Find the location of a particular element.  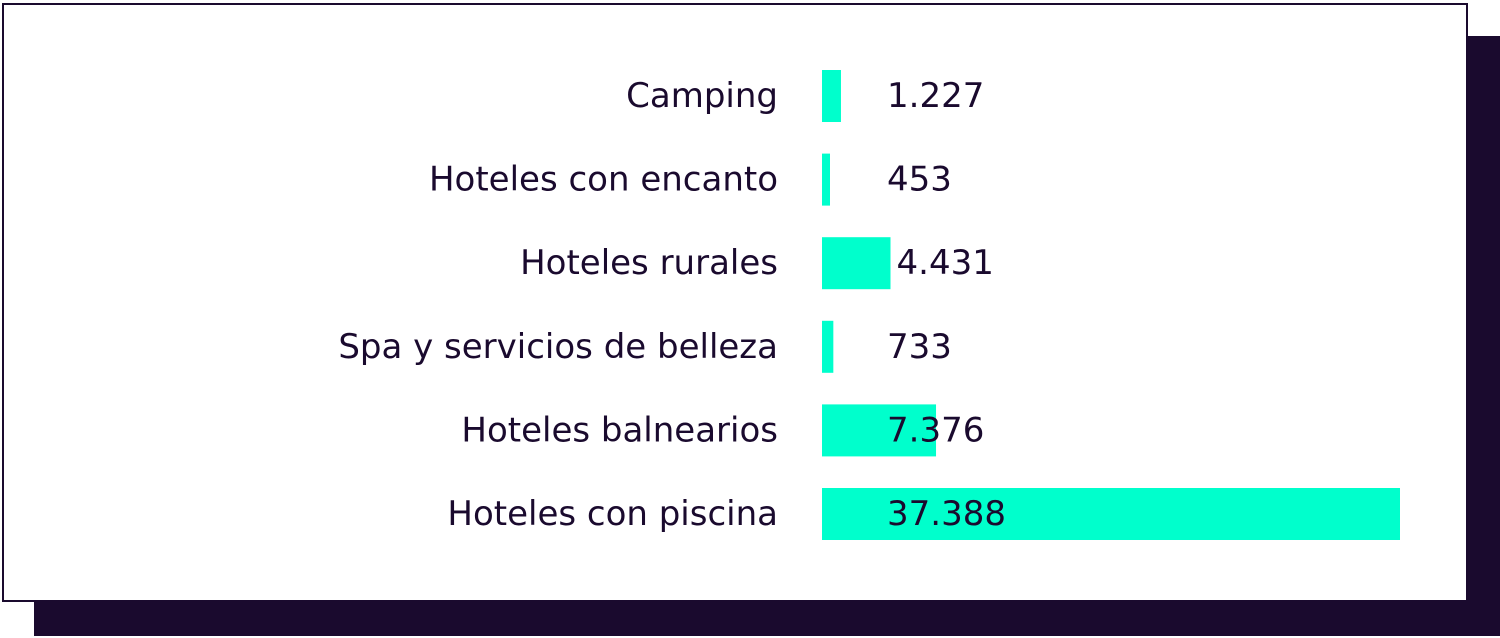

bar-row: Hoteles con piscina 37.388 is located at coordinates (923, 514).